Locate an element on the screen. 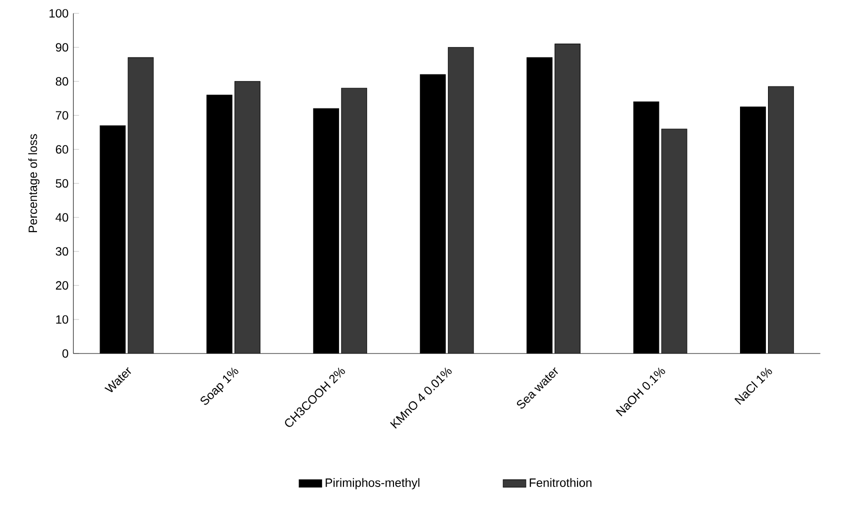 Image resolution: width=863 pixels, height=507 pixels. legend-label: Pirimiphos-methyl is located at coordinates (373, 484).